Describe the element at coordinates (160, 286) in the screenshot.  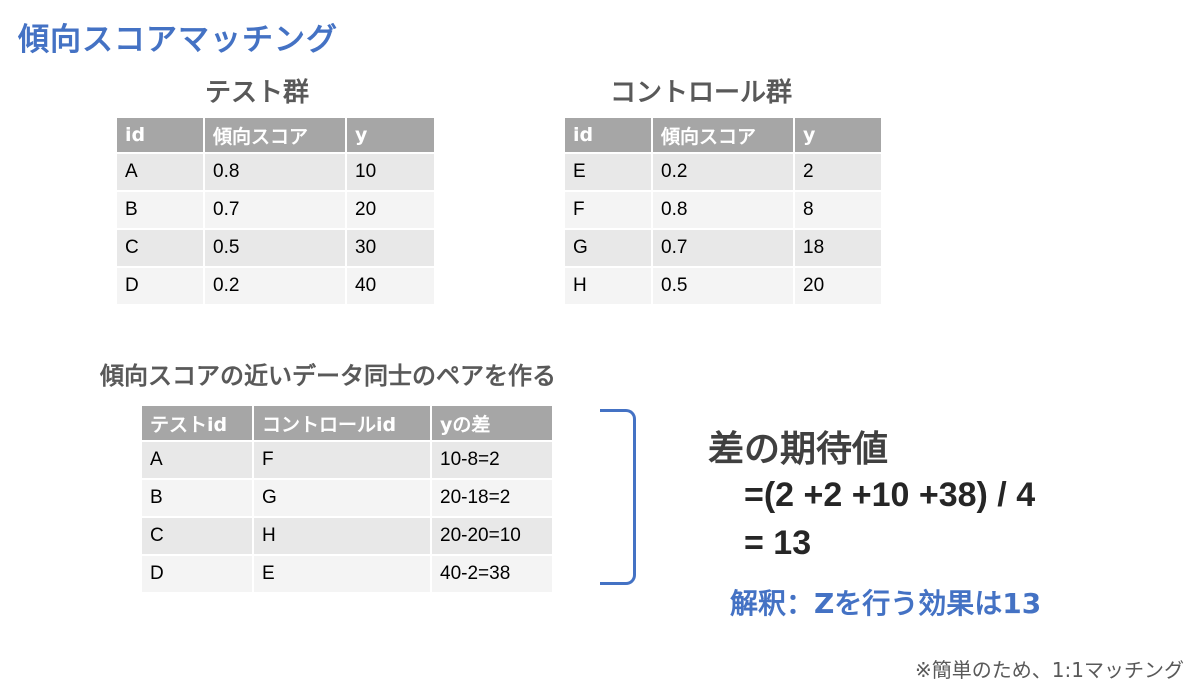
I see `cell-id: D` at that location.